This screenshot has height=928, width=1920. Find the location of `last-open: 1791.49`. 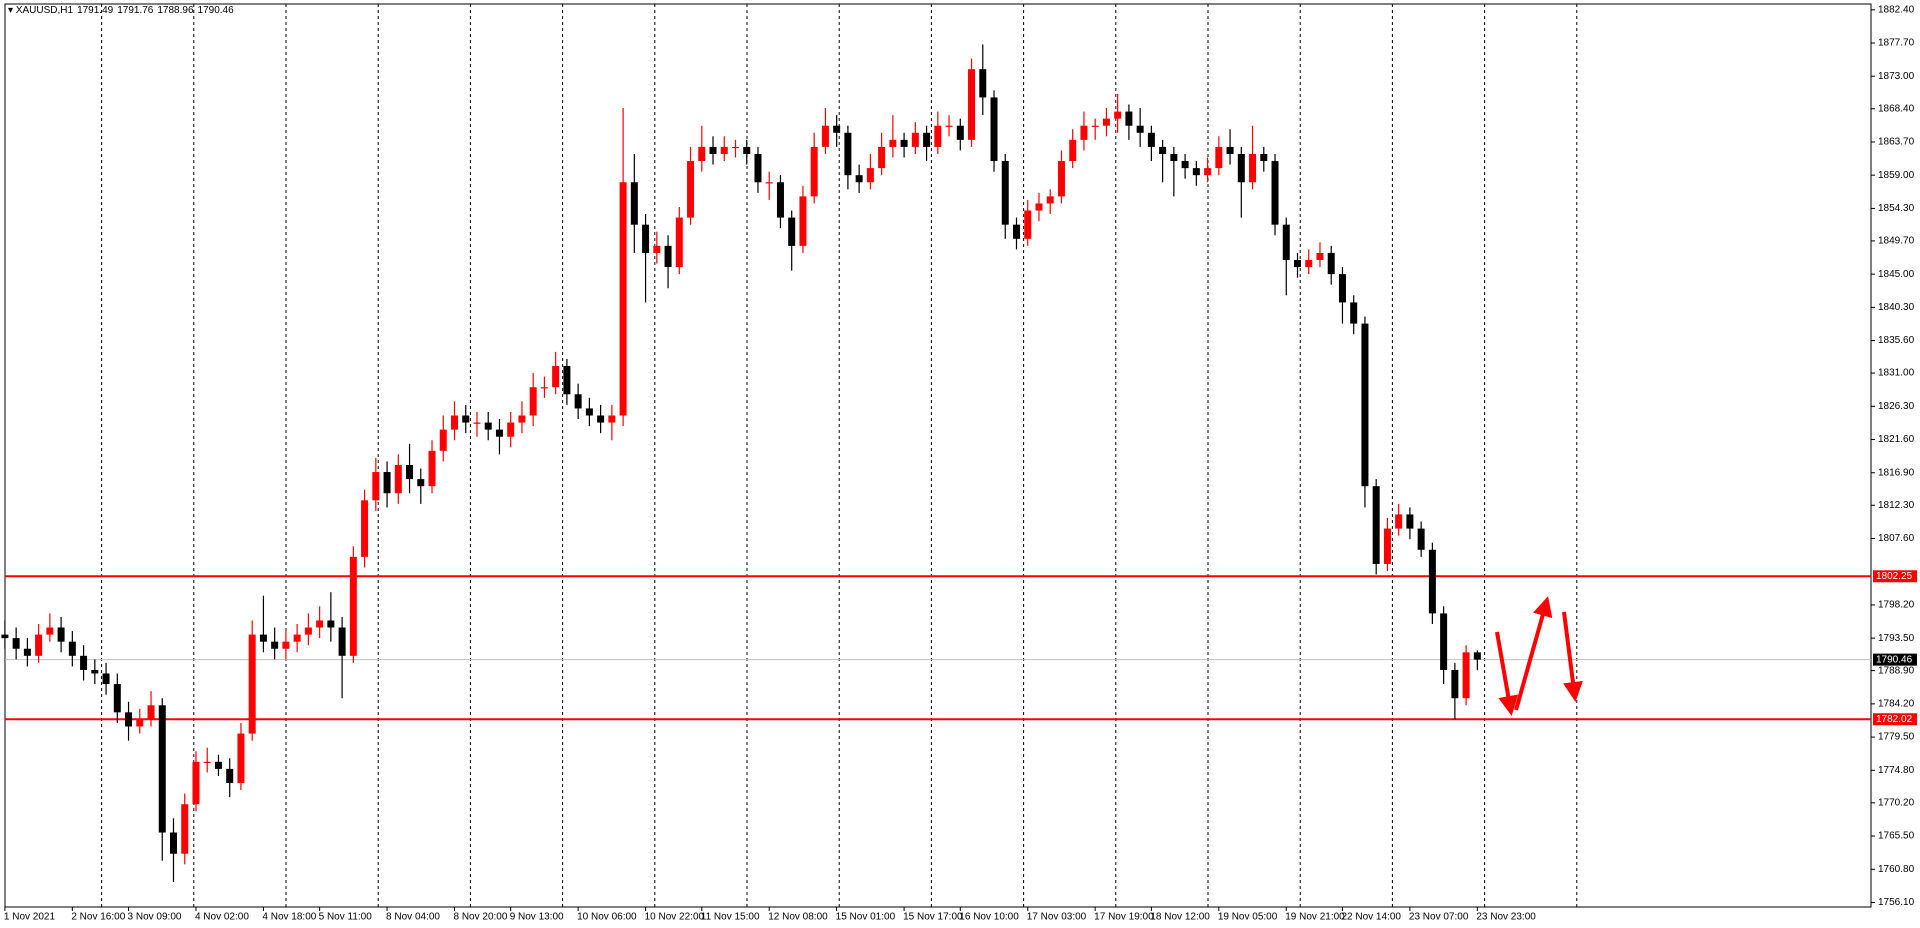

last-open: 1791.49 is located at coordinates (95, 10).